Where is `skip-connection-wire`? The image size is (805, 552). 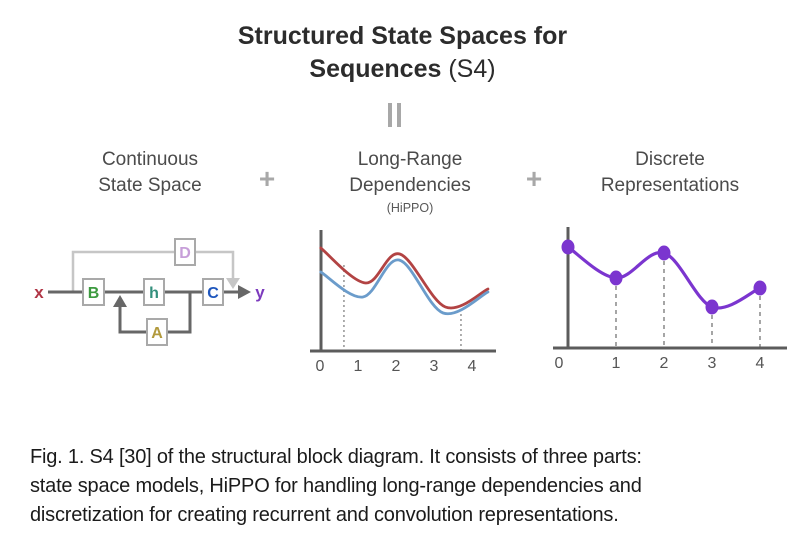 skip-connection-wire is located at coordinates (153, 271).